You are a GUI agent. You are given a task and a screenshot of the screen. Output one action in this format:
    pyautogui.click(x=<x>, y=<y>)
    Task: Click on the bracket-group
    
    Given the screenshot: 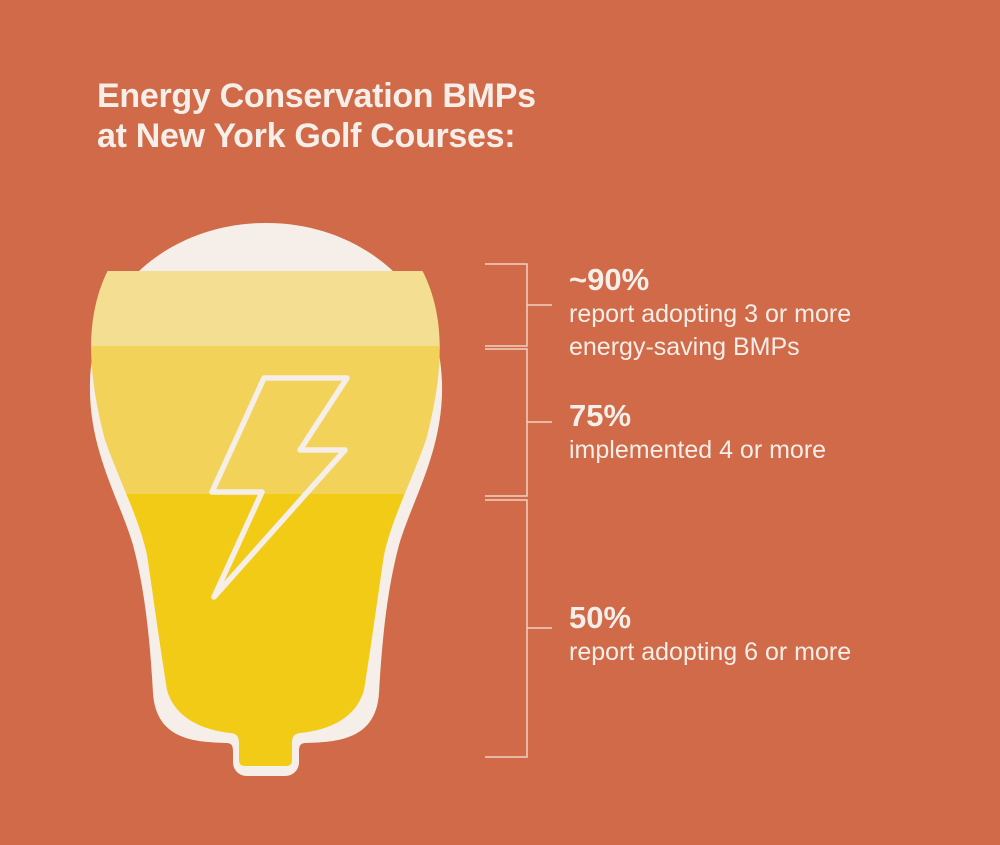 What is the action you would take?
    pyautogui.click(x=518, y=510)
    